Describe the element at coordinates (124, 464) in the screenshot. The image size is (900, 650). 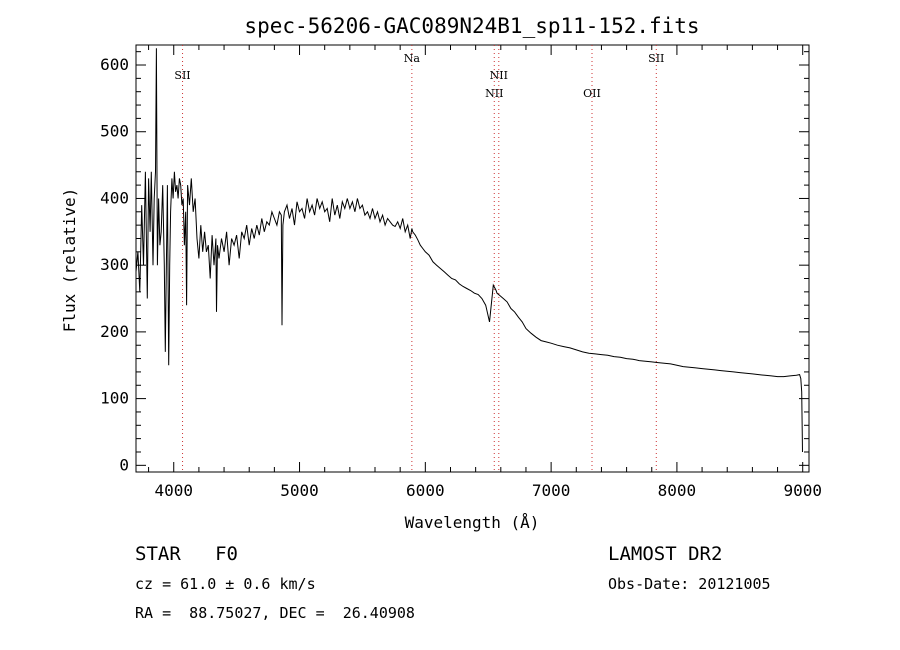
I see `y-tick-label: 0` at that location.